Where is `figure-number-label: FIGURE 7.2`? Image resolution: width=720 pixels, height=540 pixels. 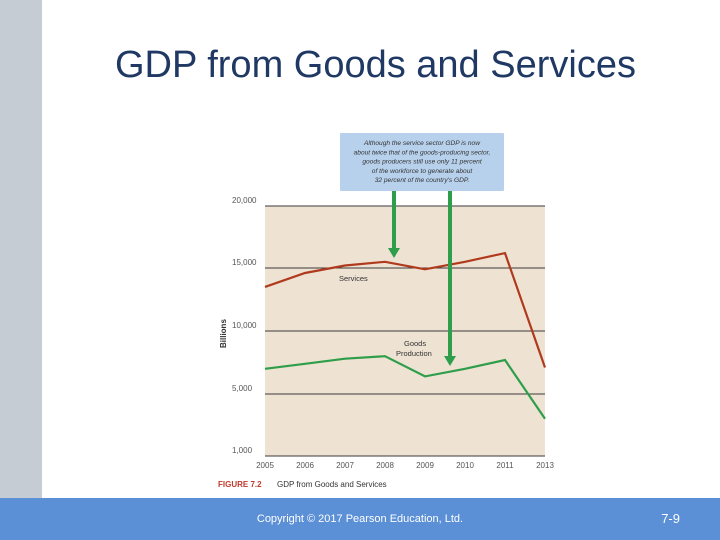 figure-number-label: FIGURE 7.2 is located at coordinates (240, 484).